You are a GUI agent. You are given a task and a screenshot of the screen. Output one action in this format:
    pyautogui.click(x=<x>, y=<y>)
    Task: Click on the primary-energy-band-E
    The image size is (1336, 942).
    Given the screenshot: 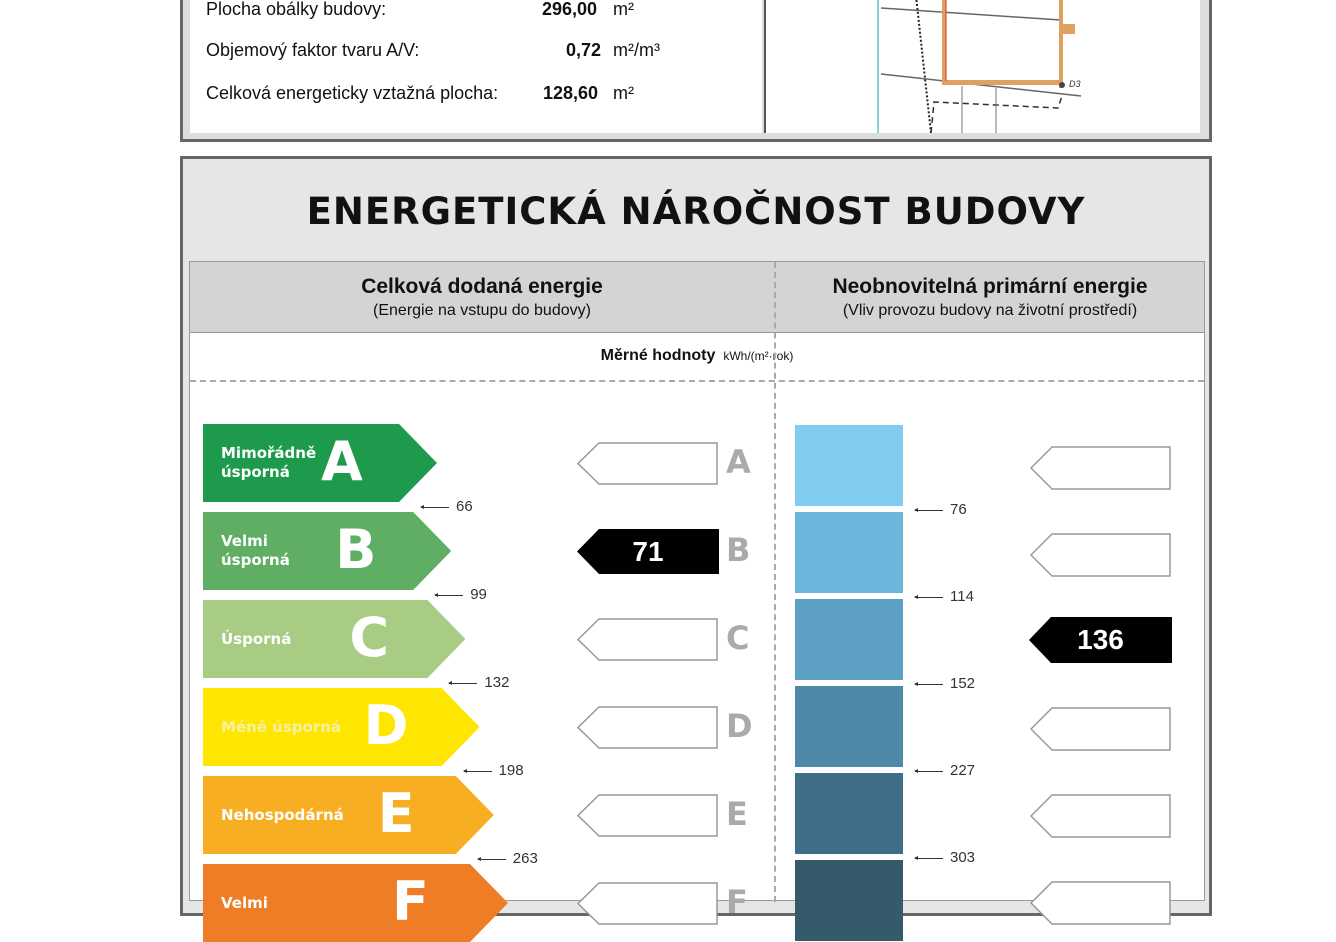 What is the action you would take?
    pyautogui.click(x=849, y=813)
    